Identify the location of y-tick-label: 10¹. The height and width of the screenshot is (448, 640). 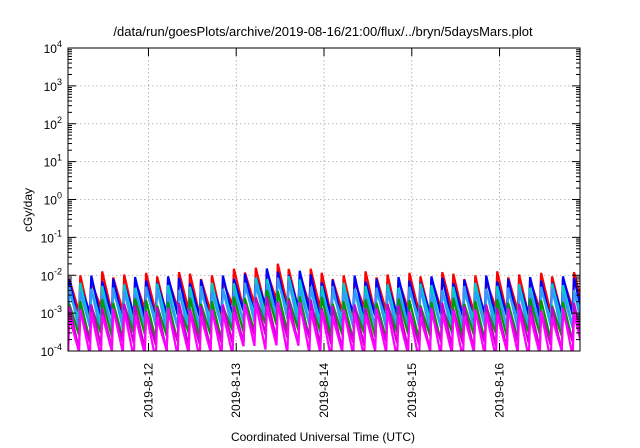
(53, 161).